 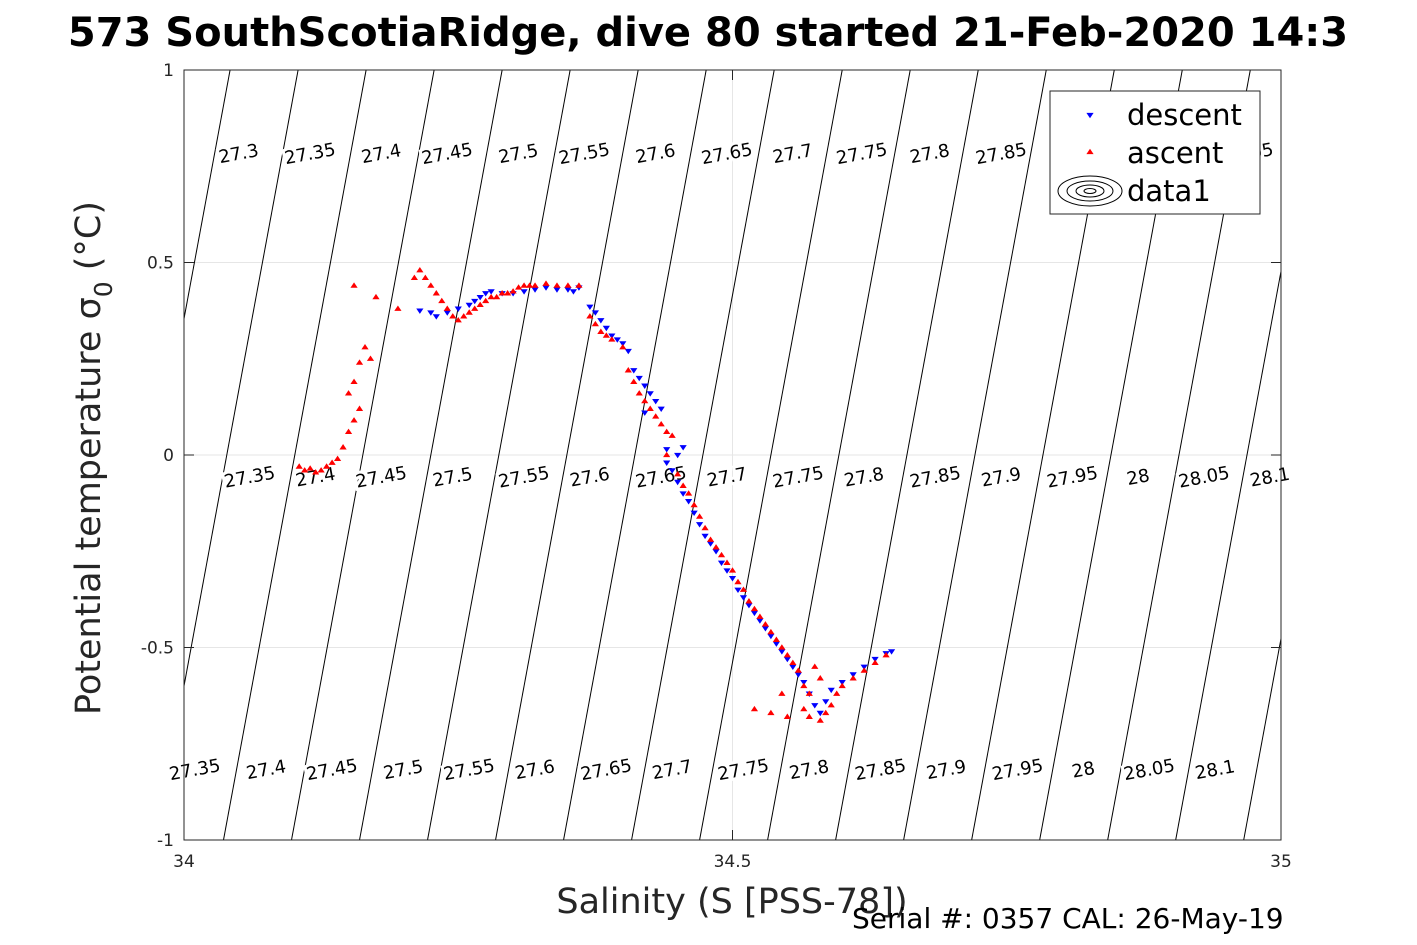 I want to click on y-tick-label: 1, so click(x=168, y=71).